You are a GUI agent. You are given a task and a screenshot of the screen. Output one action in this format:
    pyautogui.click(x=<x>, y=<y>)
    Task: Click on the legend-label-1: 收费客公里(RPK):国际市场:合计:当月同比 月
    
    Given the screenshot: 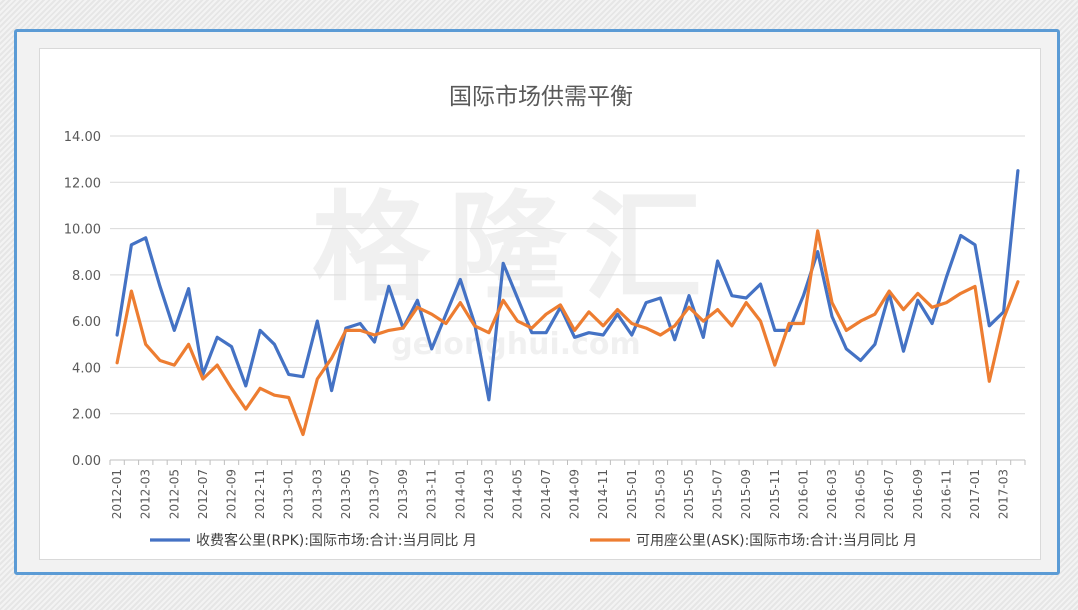 What is the action you would take?
    pyautogui.click(x=336, y=540)
    